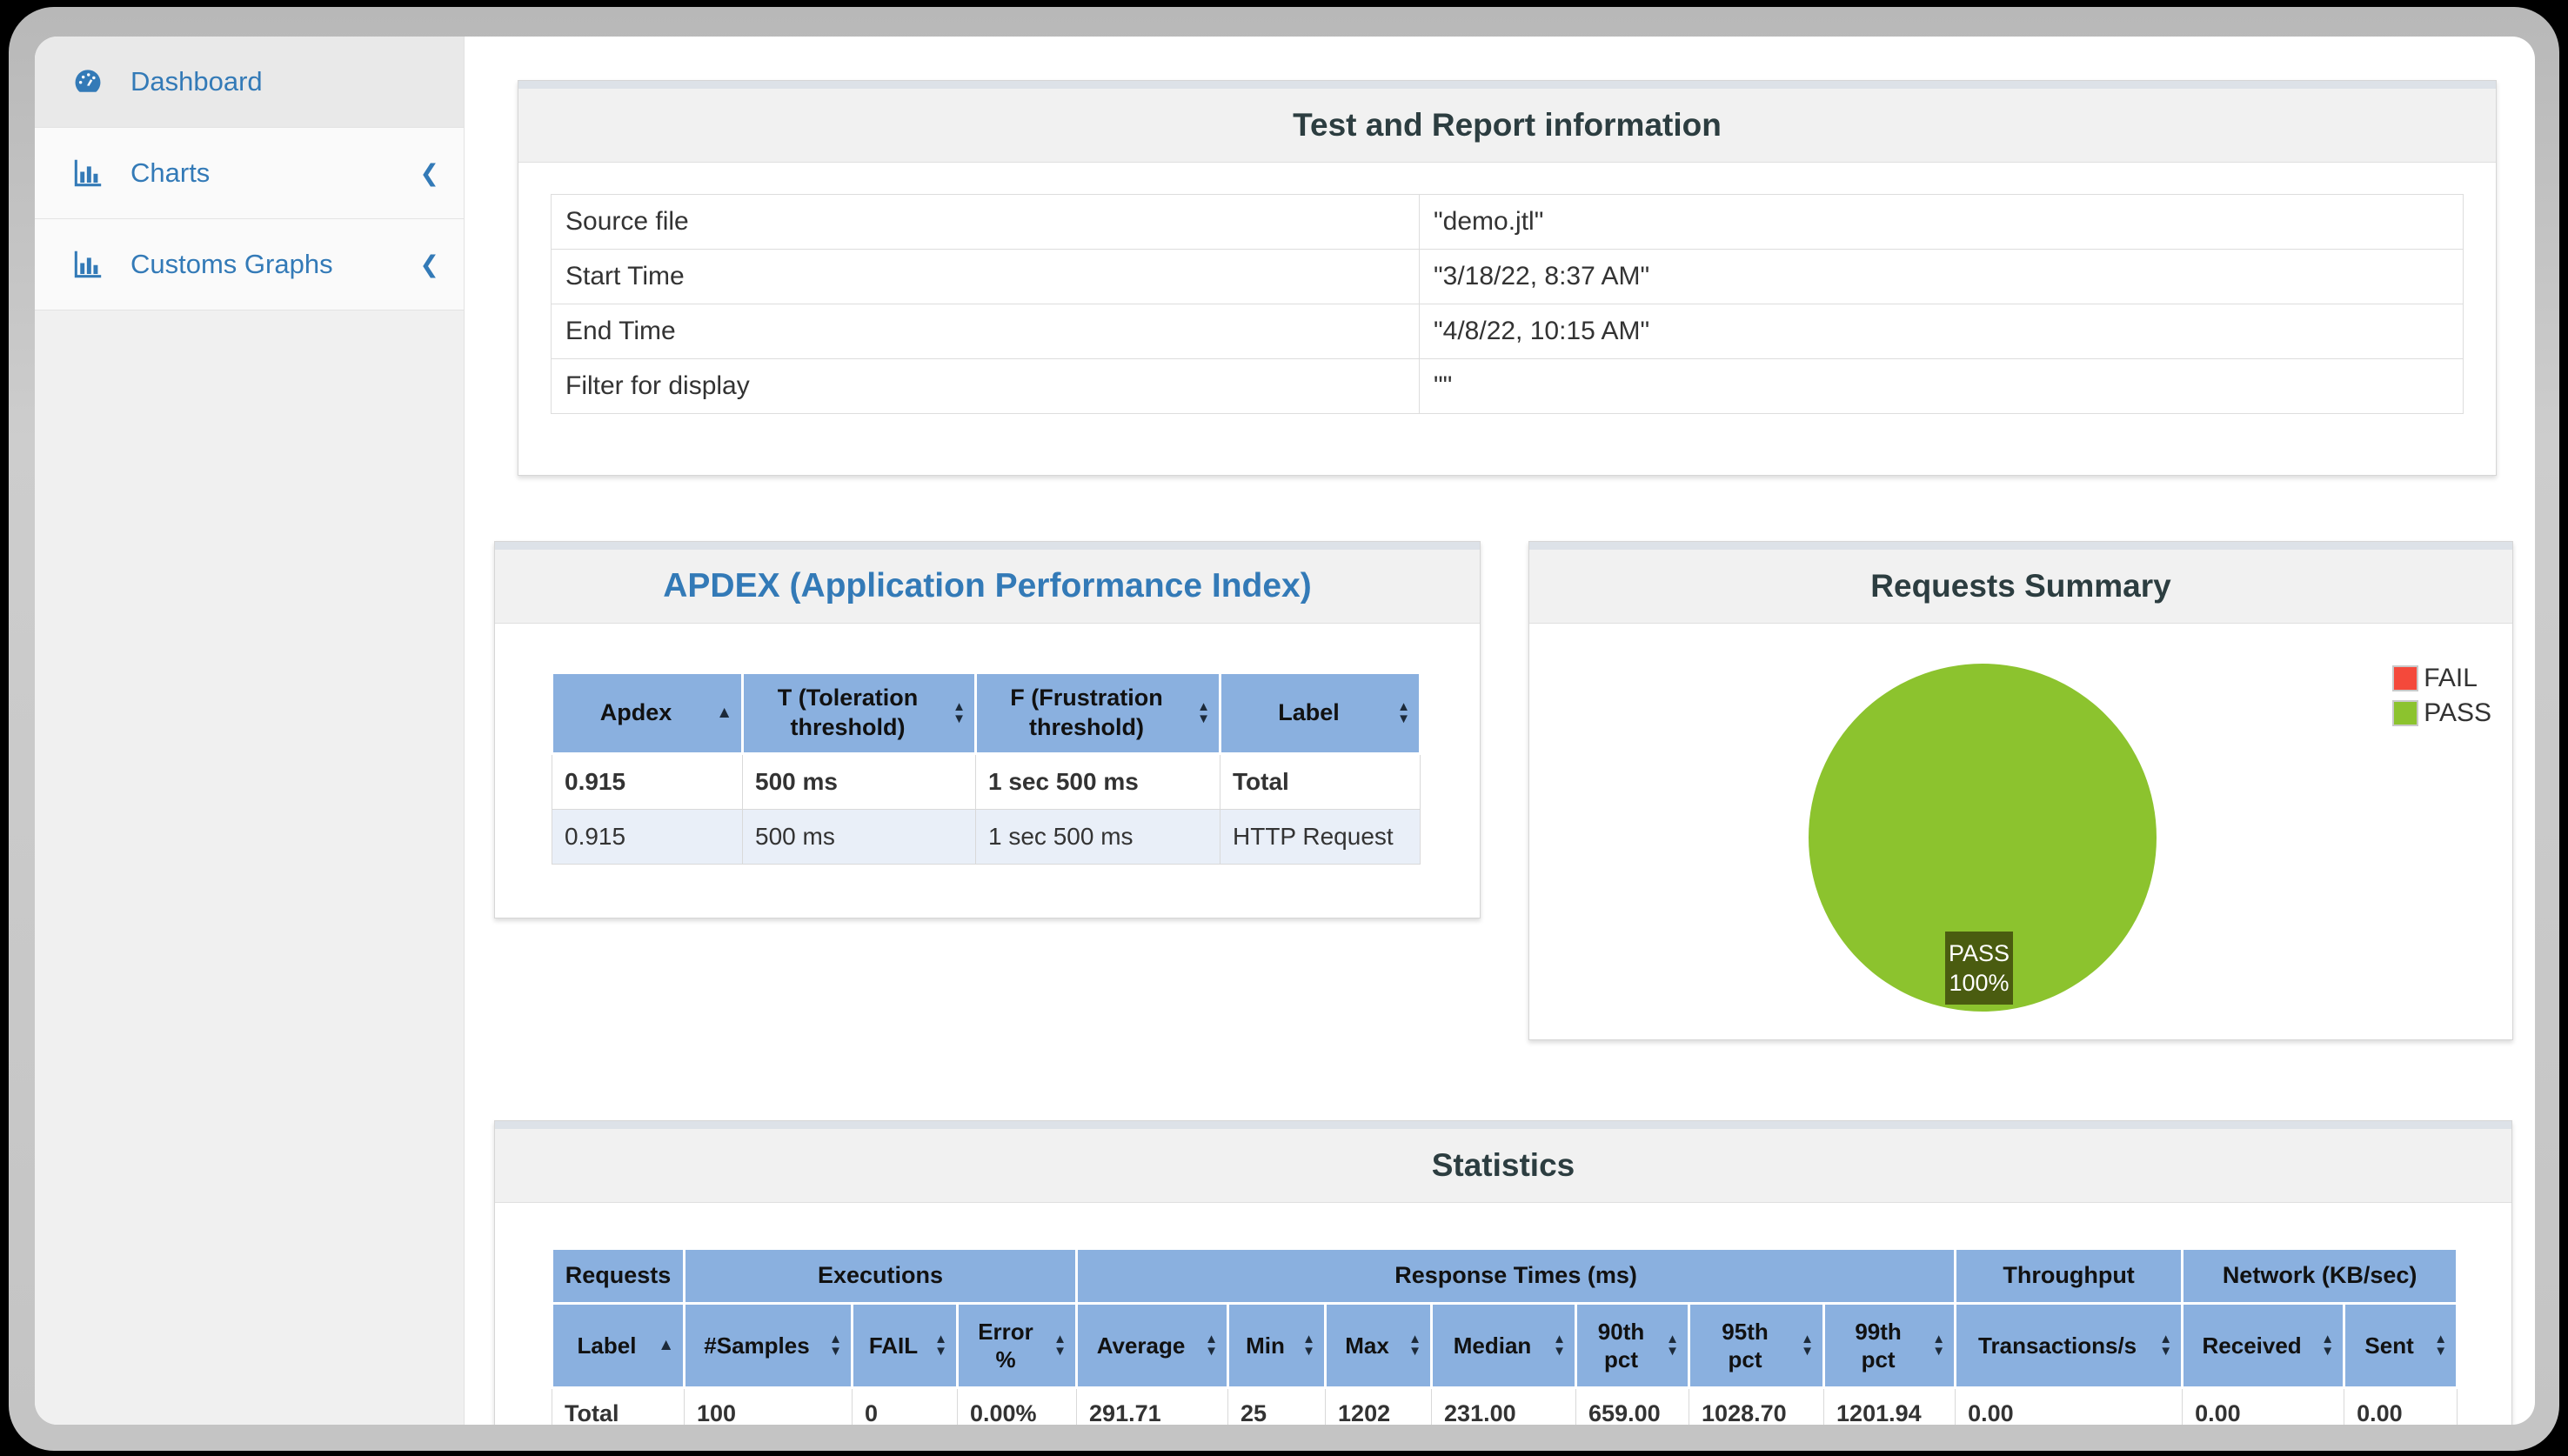 The width and height of the screenshot is (2568, 1456). I want to click on pass-swatch-icon, so click(2405, 713).